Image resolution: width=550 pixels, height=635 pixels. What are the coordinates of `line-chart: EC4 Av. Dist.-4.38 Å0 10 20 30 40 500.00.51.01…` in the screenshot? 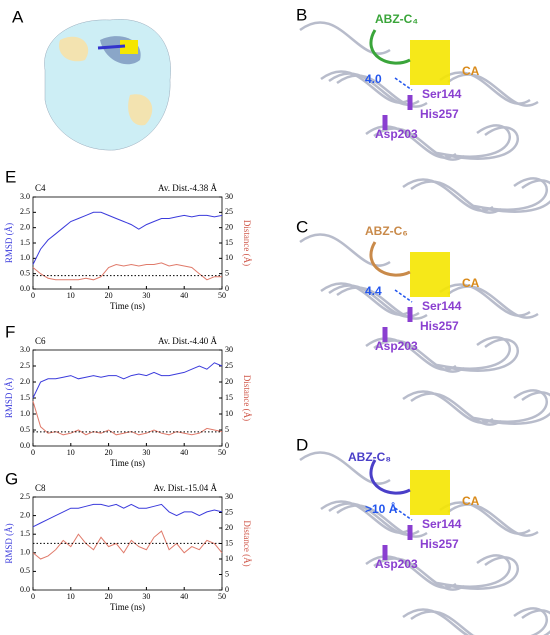 It's located at (128, 239).